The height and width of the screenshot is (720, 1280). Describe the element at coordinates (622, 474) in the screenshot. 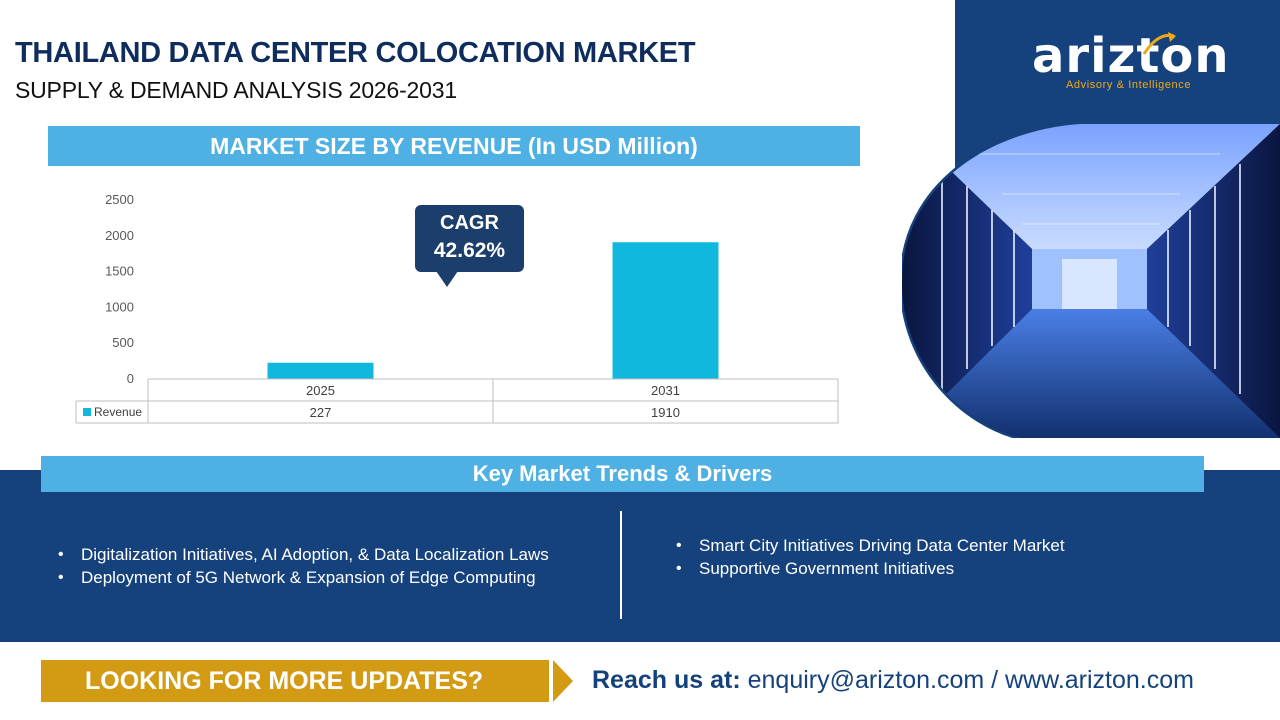

I see `trends-banner: Key Market Trends & Drivers` at that location.